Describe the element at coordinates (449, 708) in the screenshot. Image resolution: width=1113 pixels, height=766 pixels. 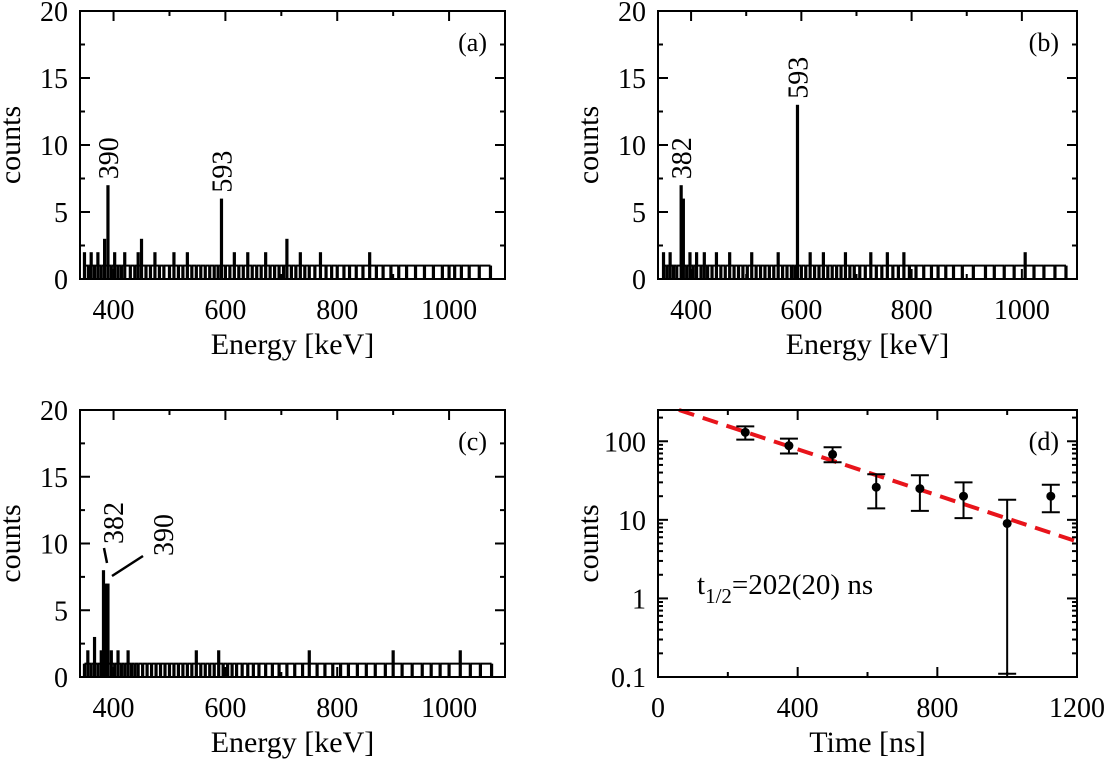
I see `panel-c-xtick-label-1000: 1000` at that location.